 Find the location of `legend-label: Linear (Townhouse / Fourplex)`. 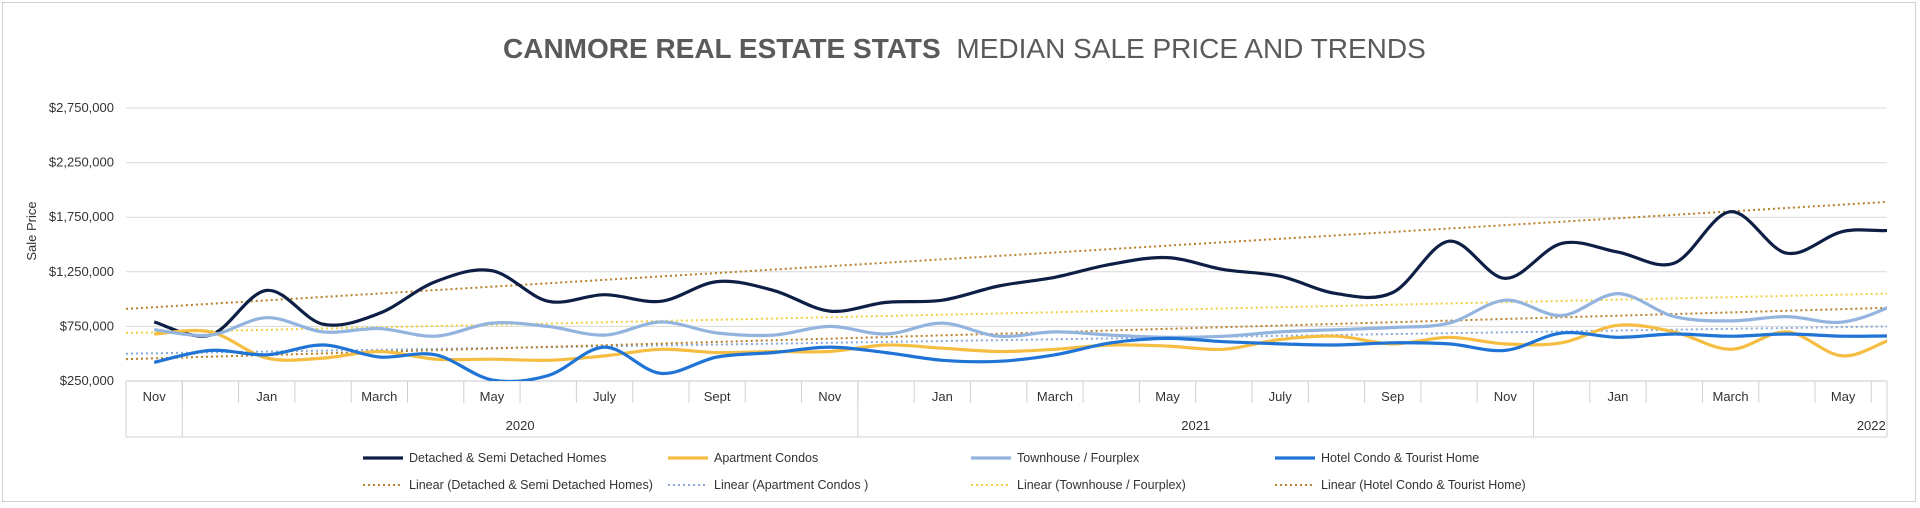

legend-label: Linear (Townhouse / Fourplex) is located at coordinates (1101, 485).